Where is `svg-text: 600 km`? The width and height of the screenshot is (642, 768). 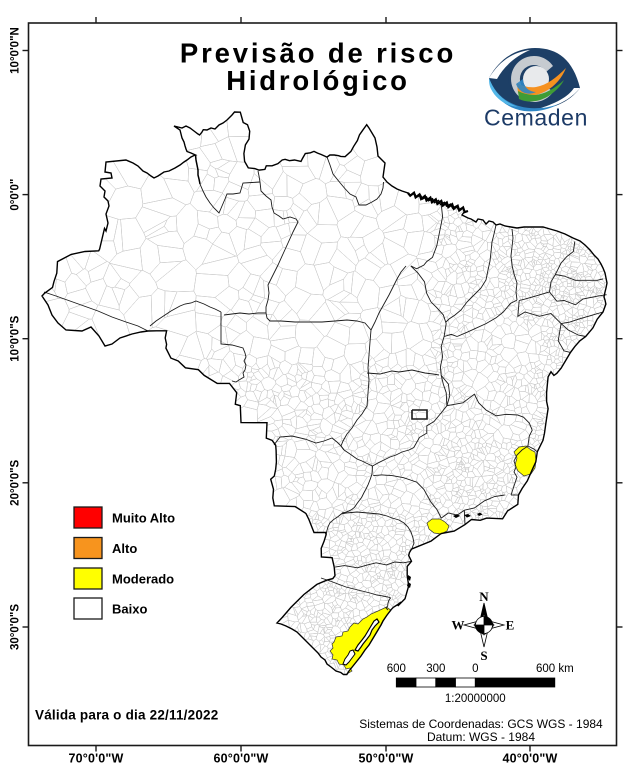
svg-text: 600 km is located at coordinates (555, 669).